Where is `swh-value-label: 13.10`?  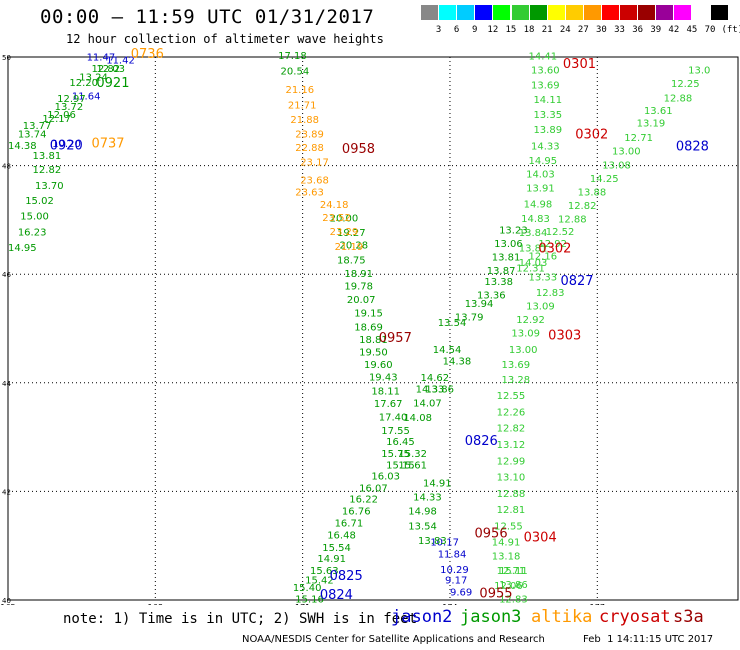 swh-value-label: 13.10 is located at coordinates (511, 478).